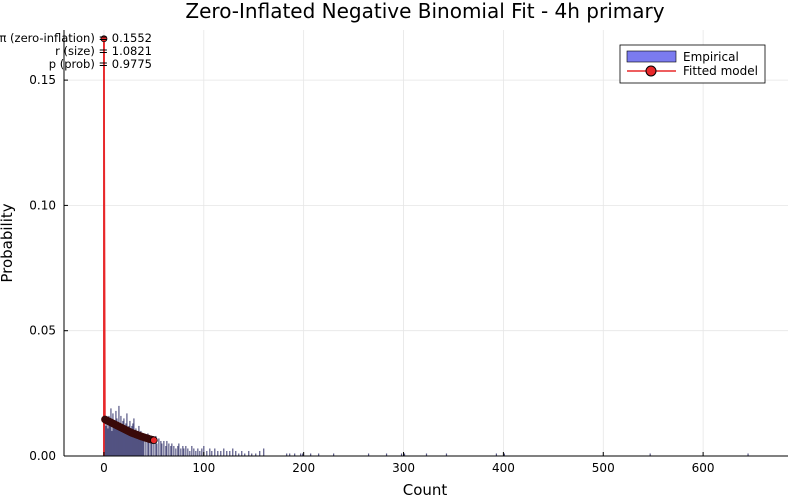  What do you see at coordinates (42, 331) in the screenshot?
I see `y-tick-label: 0.05` at bounding box center [42, 331].